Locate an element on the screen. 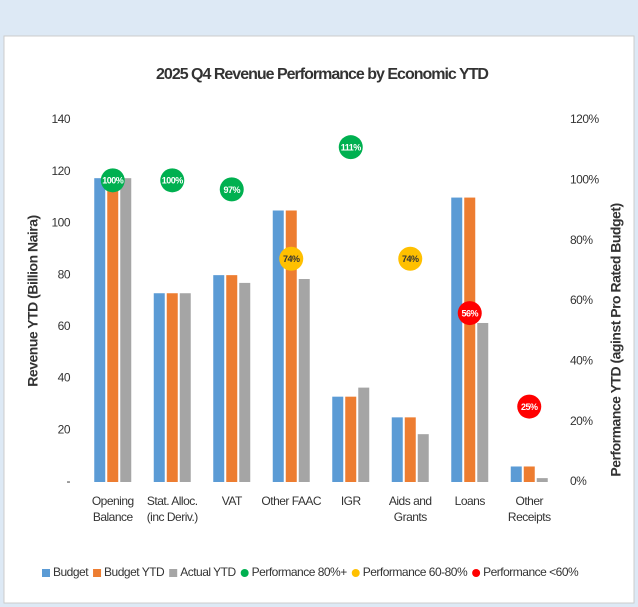 Image resolution: width=638 pixels, height=607 pixels. x-tick-line: Loans is located at coordinates (470, 501).